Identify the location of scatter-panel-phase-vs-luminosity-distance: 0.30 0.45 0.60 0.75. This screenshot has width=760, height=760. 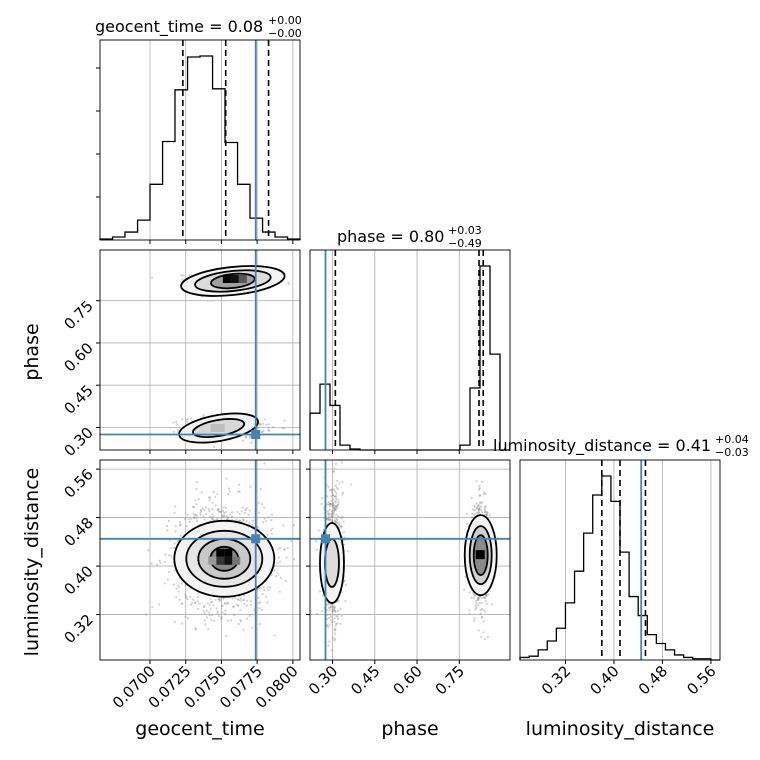
(408, 578).